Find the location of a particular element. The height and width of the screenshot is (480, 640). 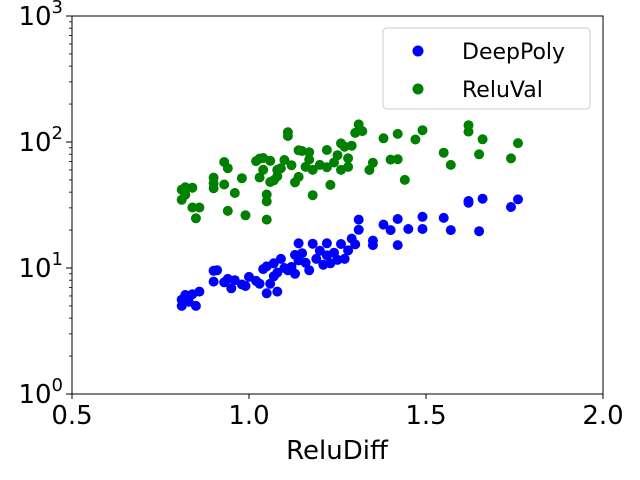

y-tick-label: 10¹ is located at coordinates (40, 266).